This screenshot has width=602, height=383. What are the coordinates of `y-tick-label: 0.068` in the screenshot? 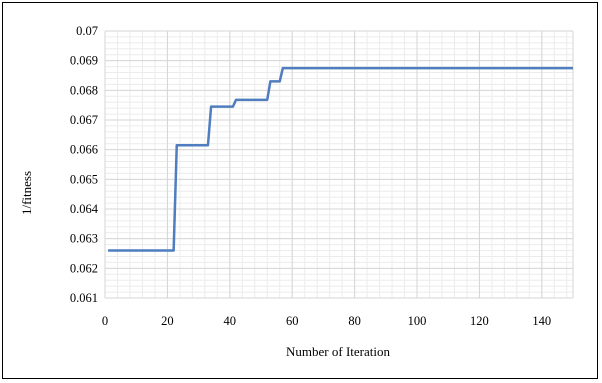 It's located at (84, 90).